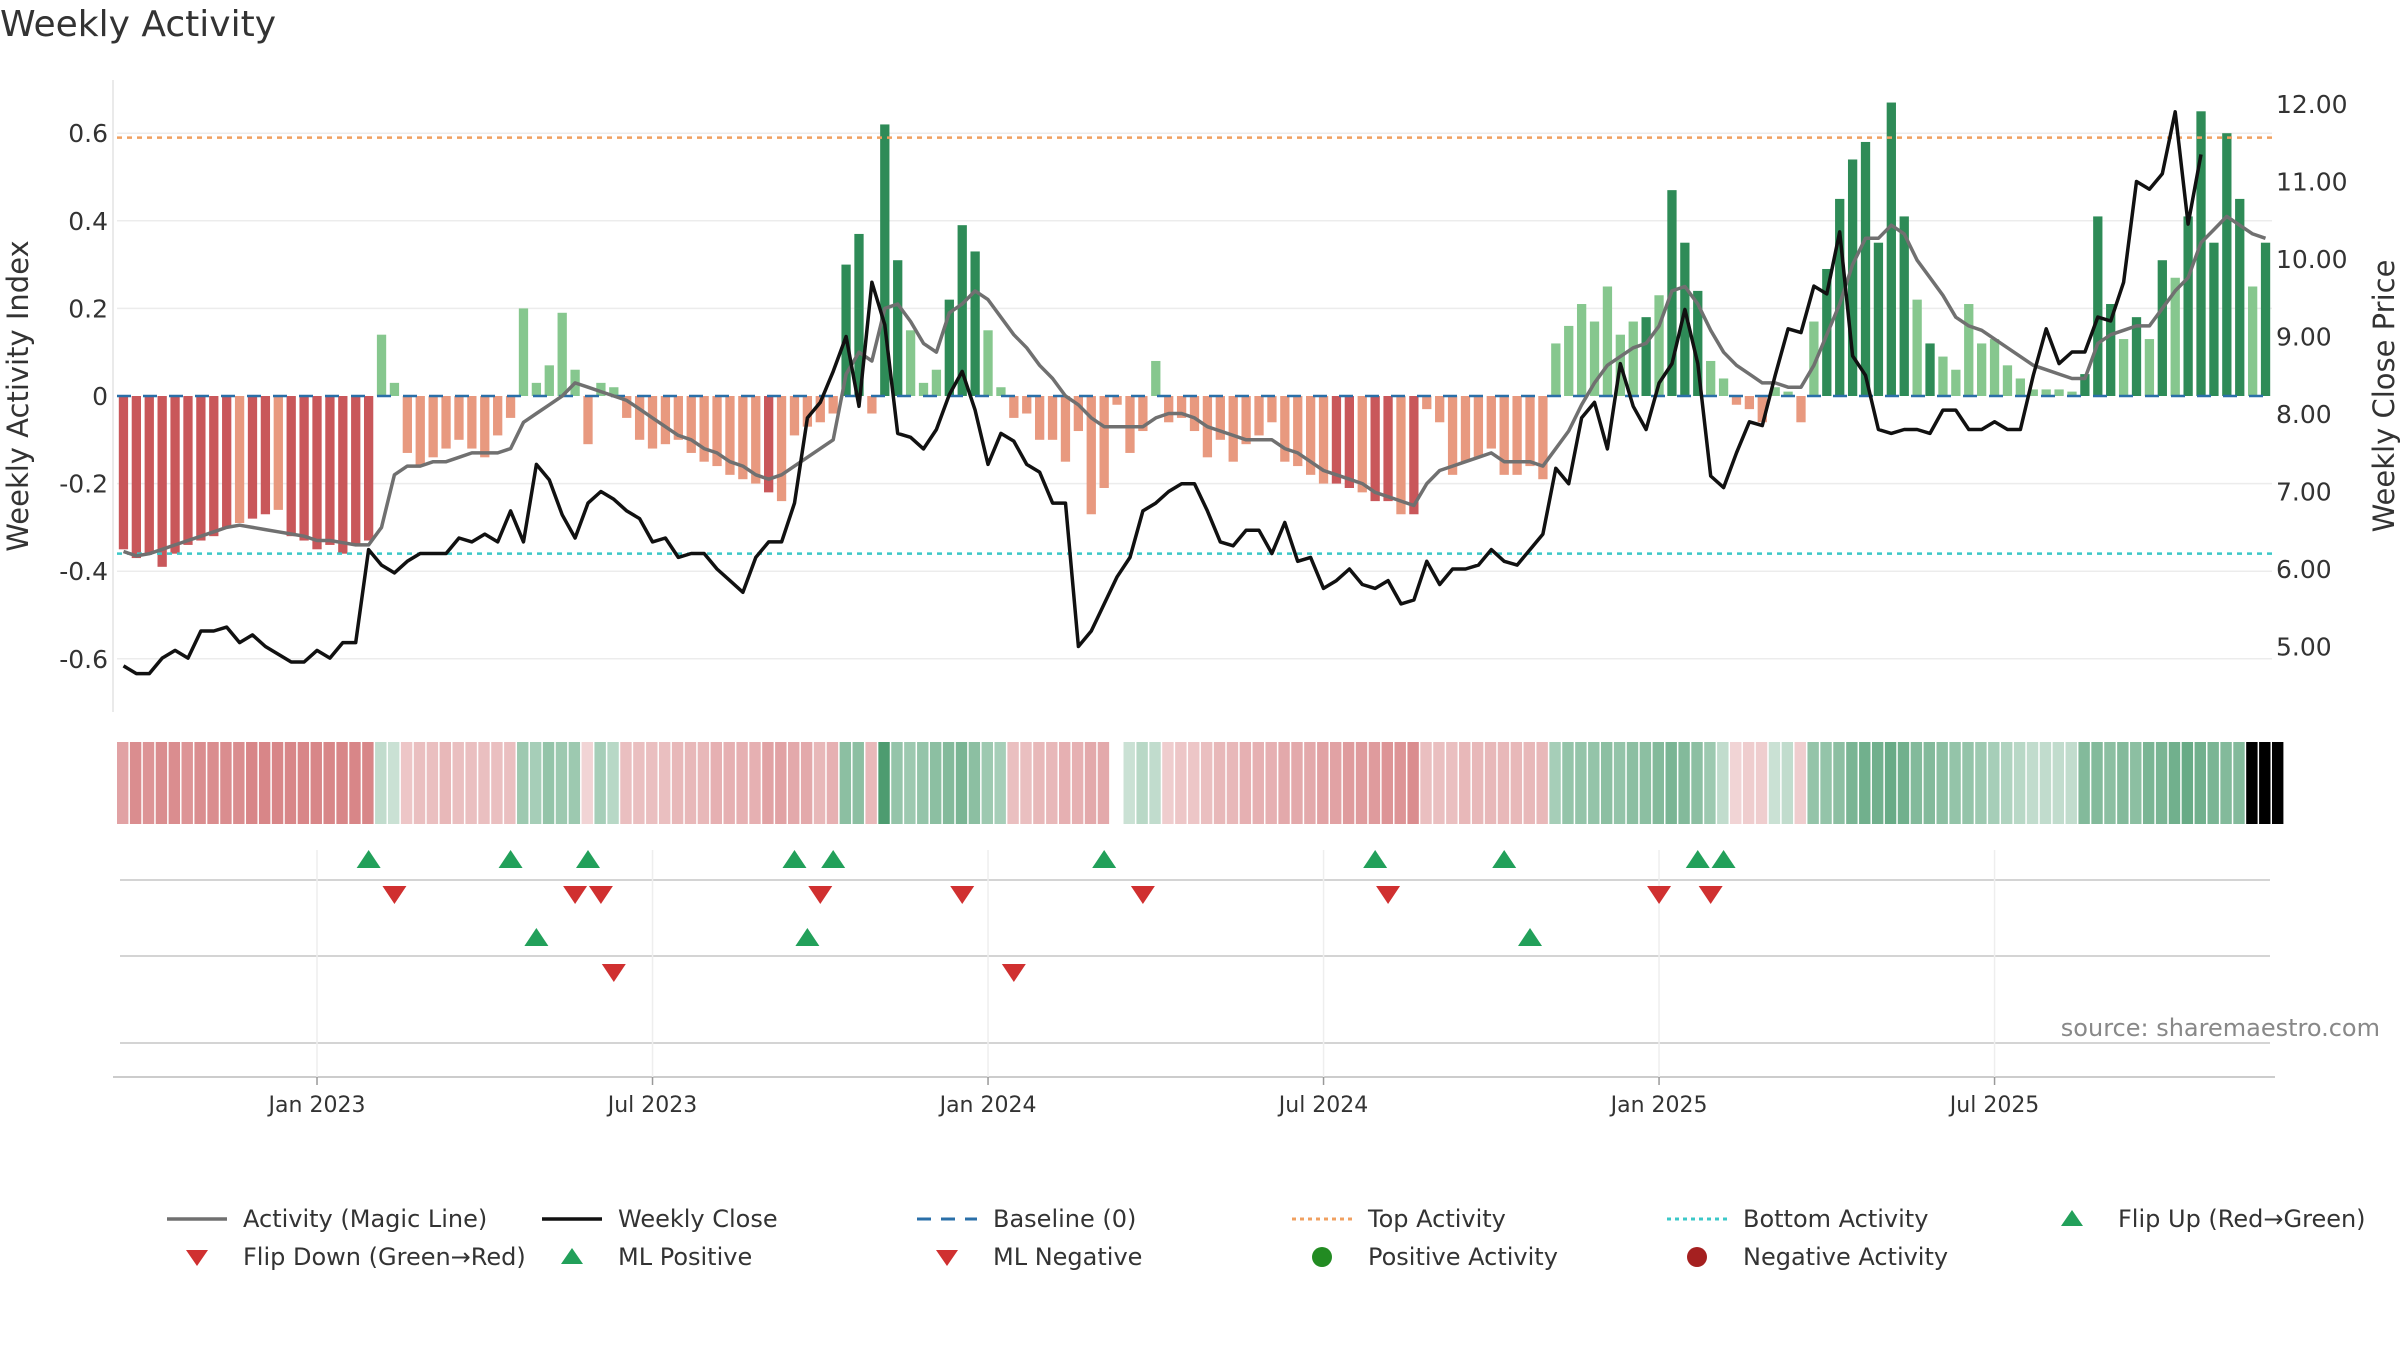 Image resolution: width=2400 pixels, height=1350 pixels. I want to click on legend-item: Bottom Activity, so click(1796, 1219).